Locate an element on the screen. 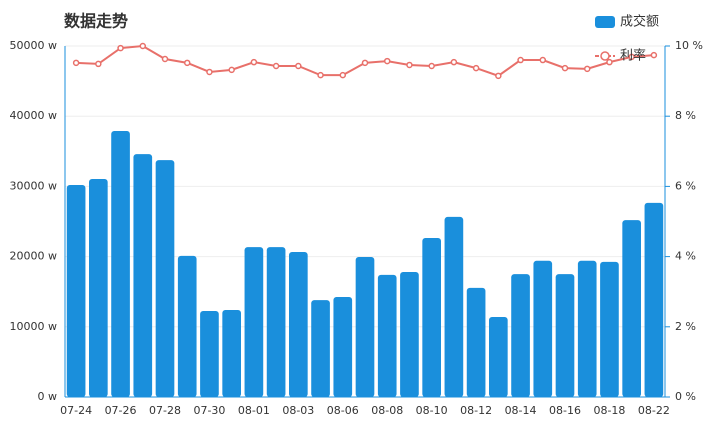 The image size is (703, 424). x-tick-label: 08-22 is located at coordinates (654, 410).